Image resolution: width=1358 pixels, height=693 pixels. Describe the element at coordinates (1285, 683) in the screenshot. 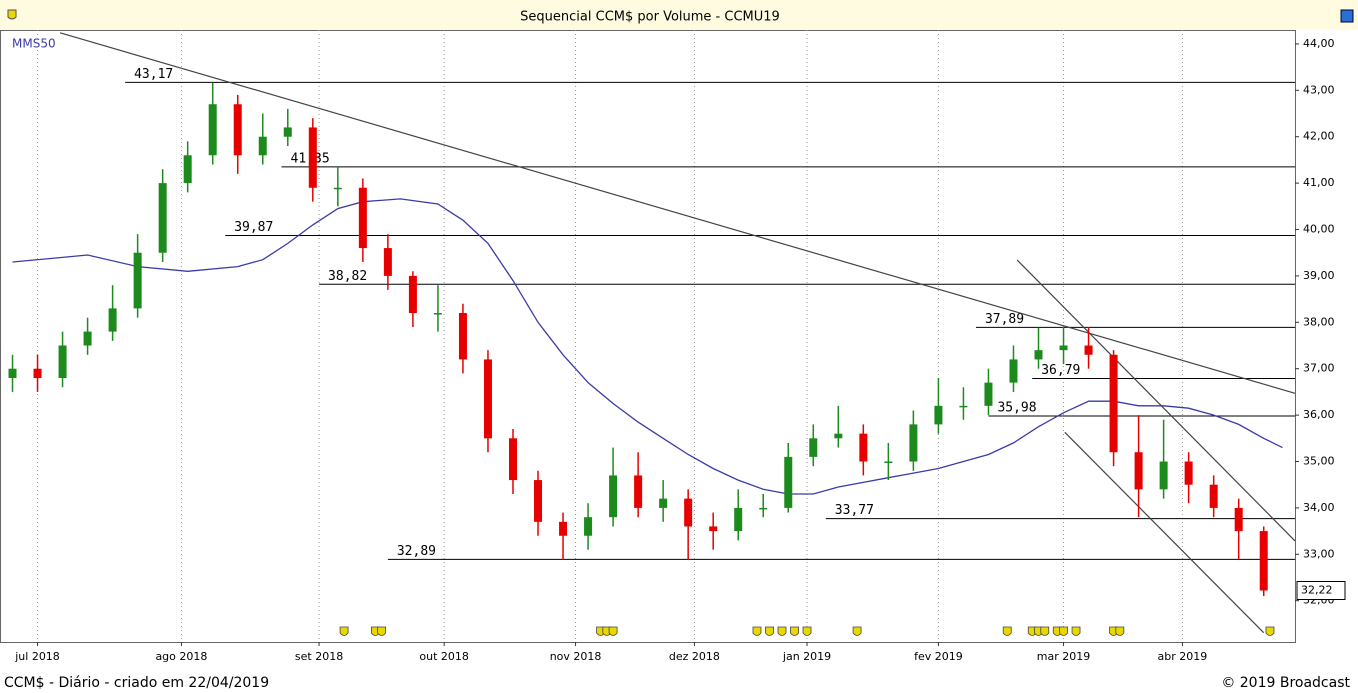

I see `footer-right: © 2019 Broadcast` at that location.